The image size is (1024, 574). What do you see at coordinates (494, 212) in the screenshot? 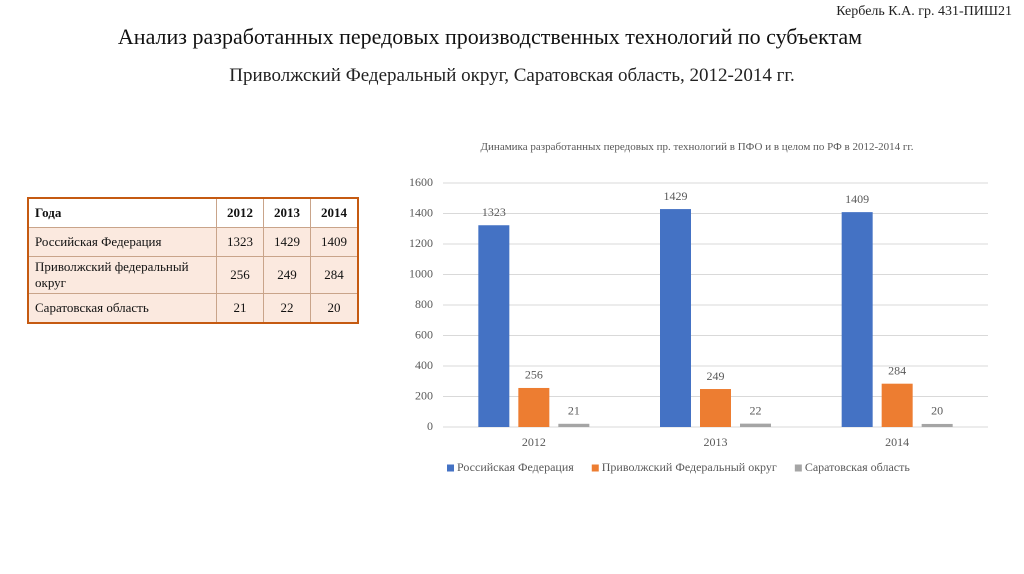
I see `data-label: 1323` at bounding box center [494, 212].